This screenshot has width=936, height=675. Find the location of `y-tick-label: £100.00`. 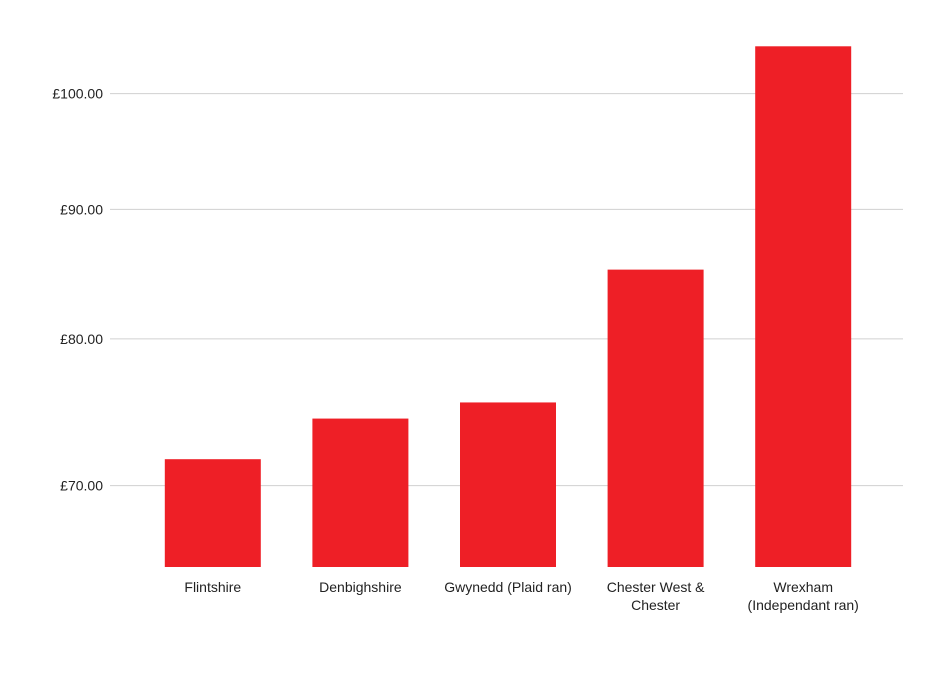

y-tick-label: £100.00 is located at coordinates (77, 94).